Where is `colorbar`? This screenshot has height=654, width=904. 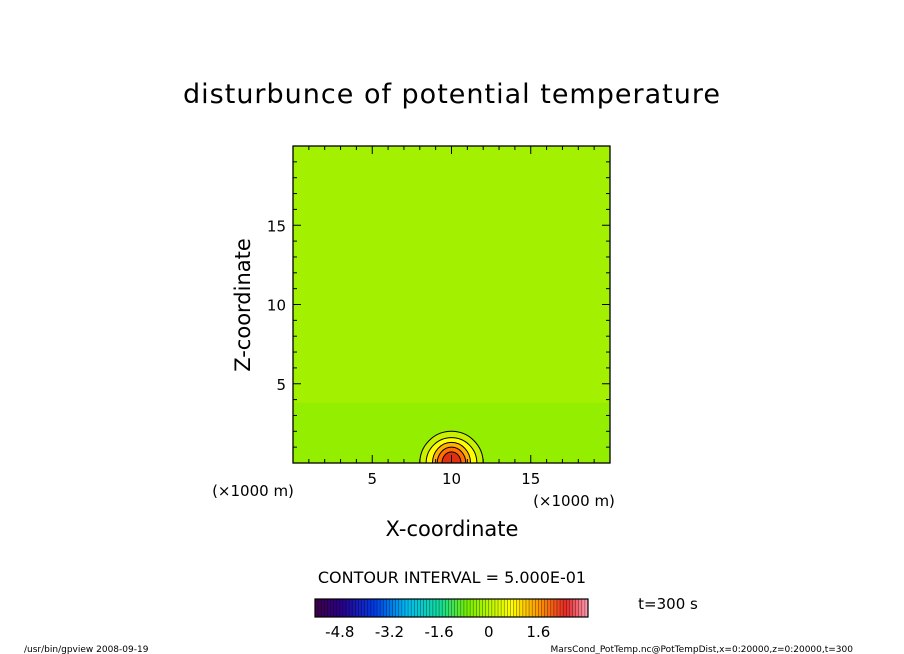
colorbar is located at coordinates (451, 608).